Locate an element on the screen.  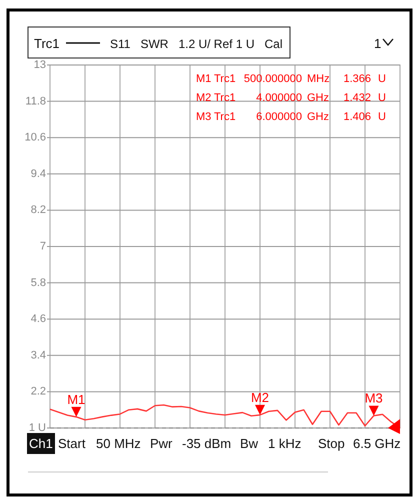
y-tick-label: 3.4 is located at coordinates (38, 355).